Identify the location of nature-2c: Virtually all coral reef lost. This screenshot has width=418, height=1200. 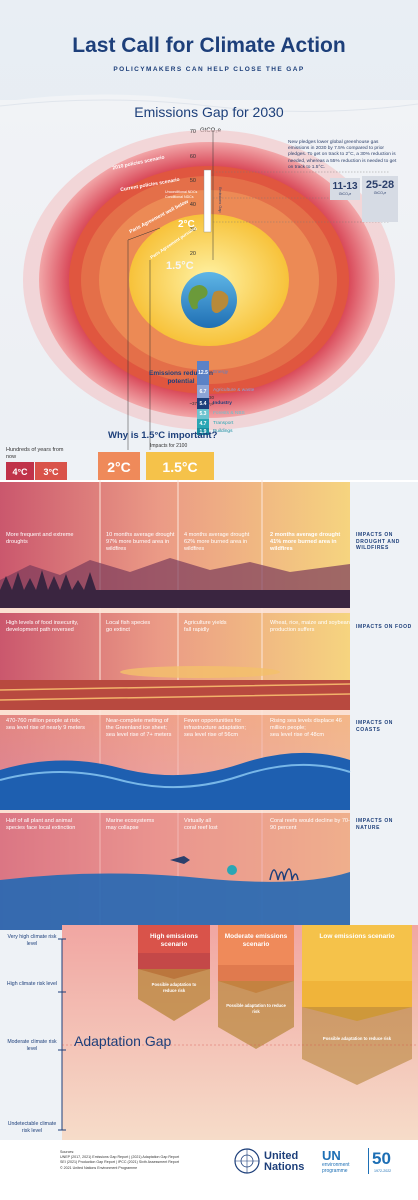
(222, 825).